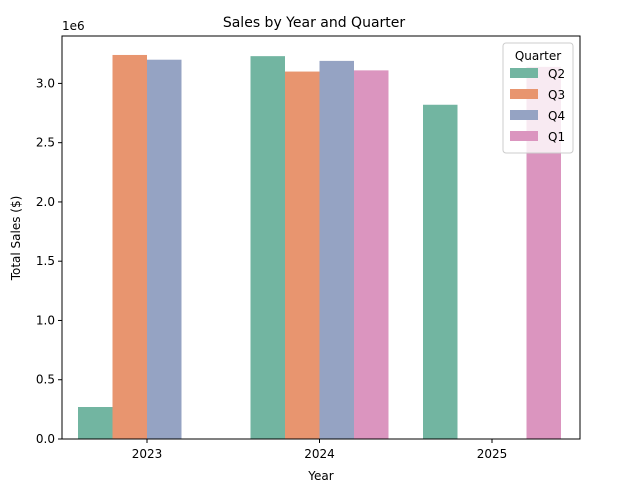 The width and height of the screenshot is (629, 485). Describe the element at coordinates (336, 249) in the screenshot. I see `bar-q4-2024` at that location.